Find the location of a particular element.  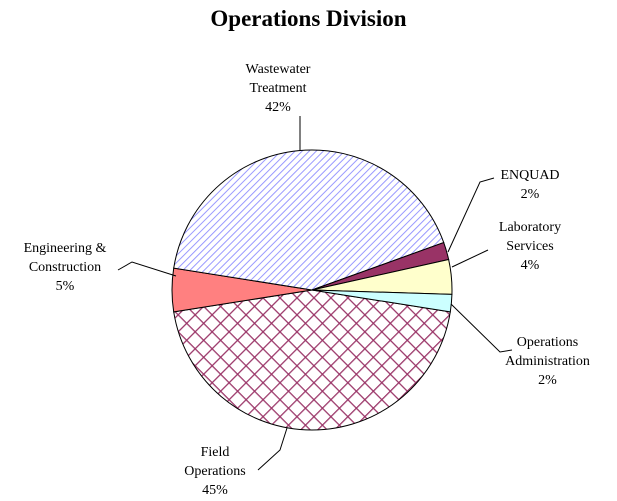

value-label: 4% is located at coordinates (530, 265).